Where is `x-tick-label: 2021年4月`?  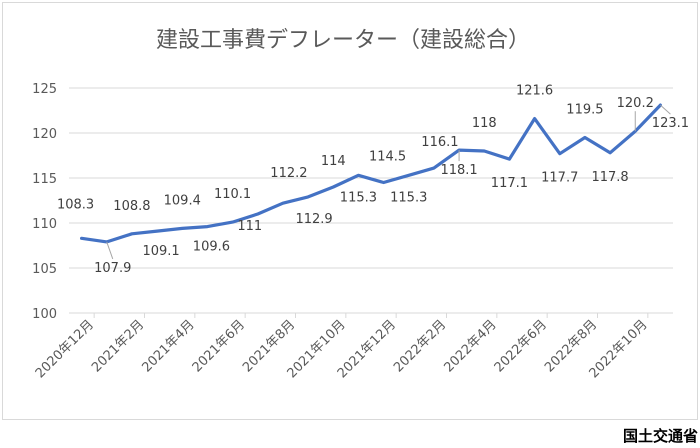
x-tick-label: 2021年4月 is located at coordinates (168, 346).